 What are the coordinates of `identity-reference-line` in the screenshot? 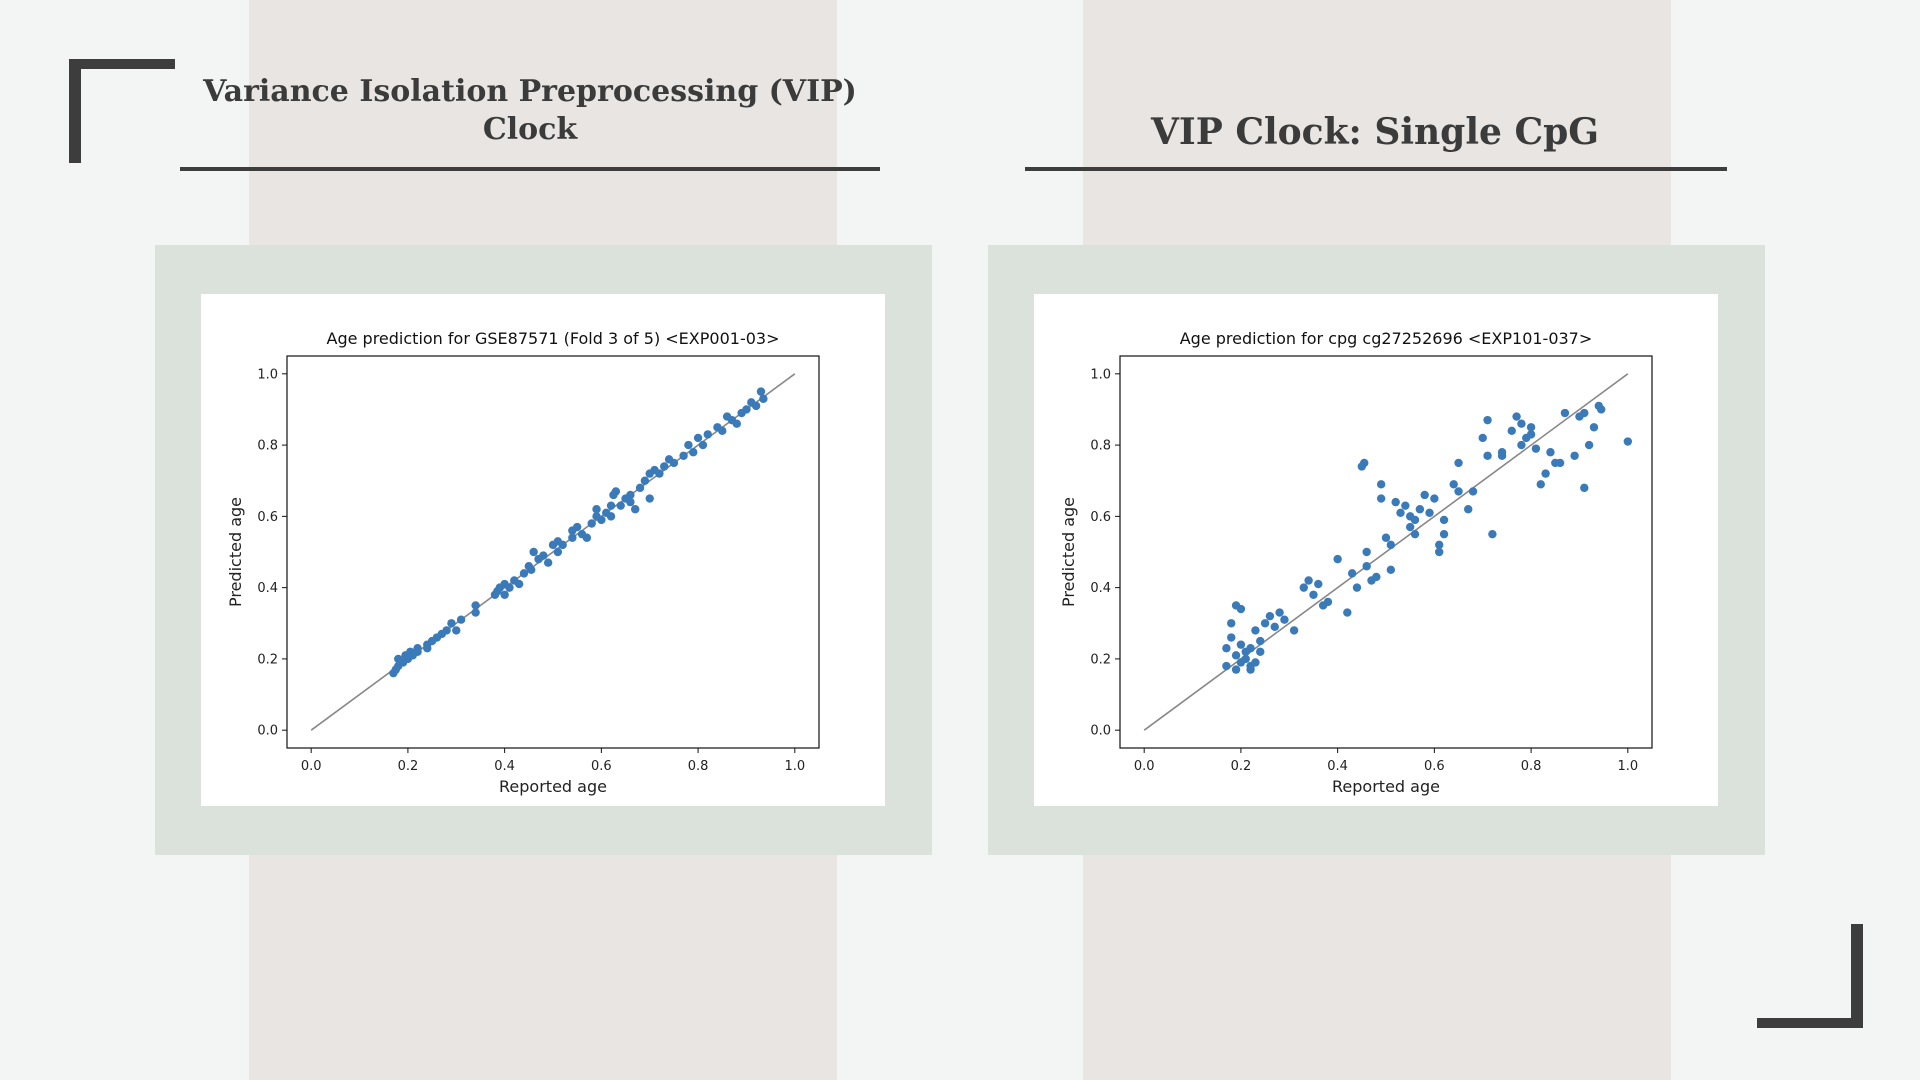 It's located at (1386, 552).